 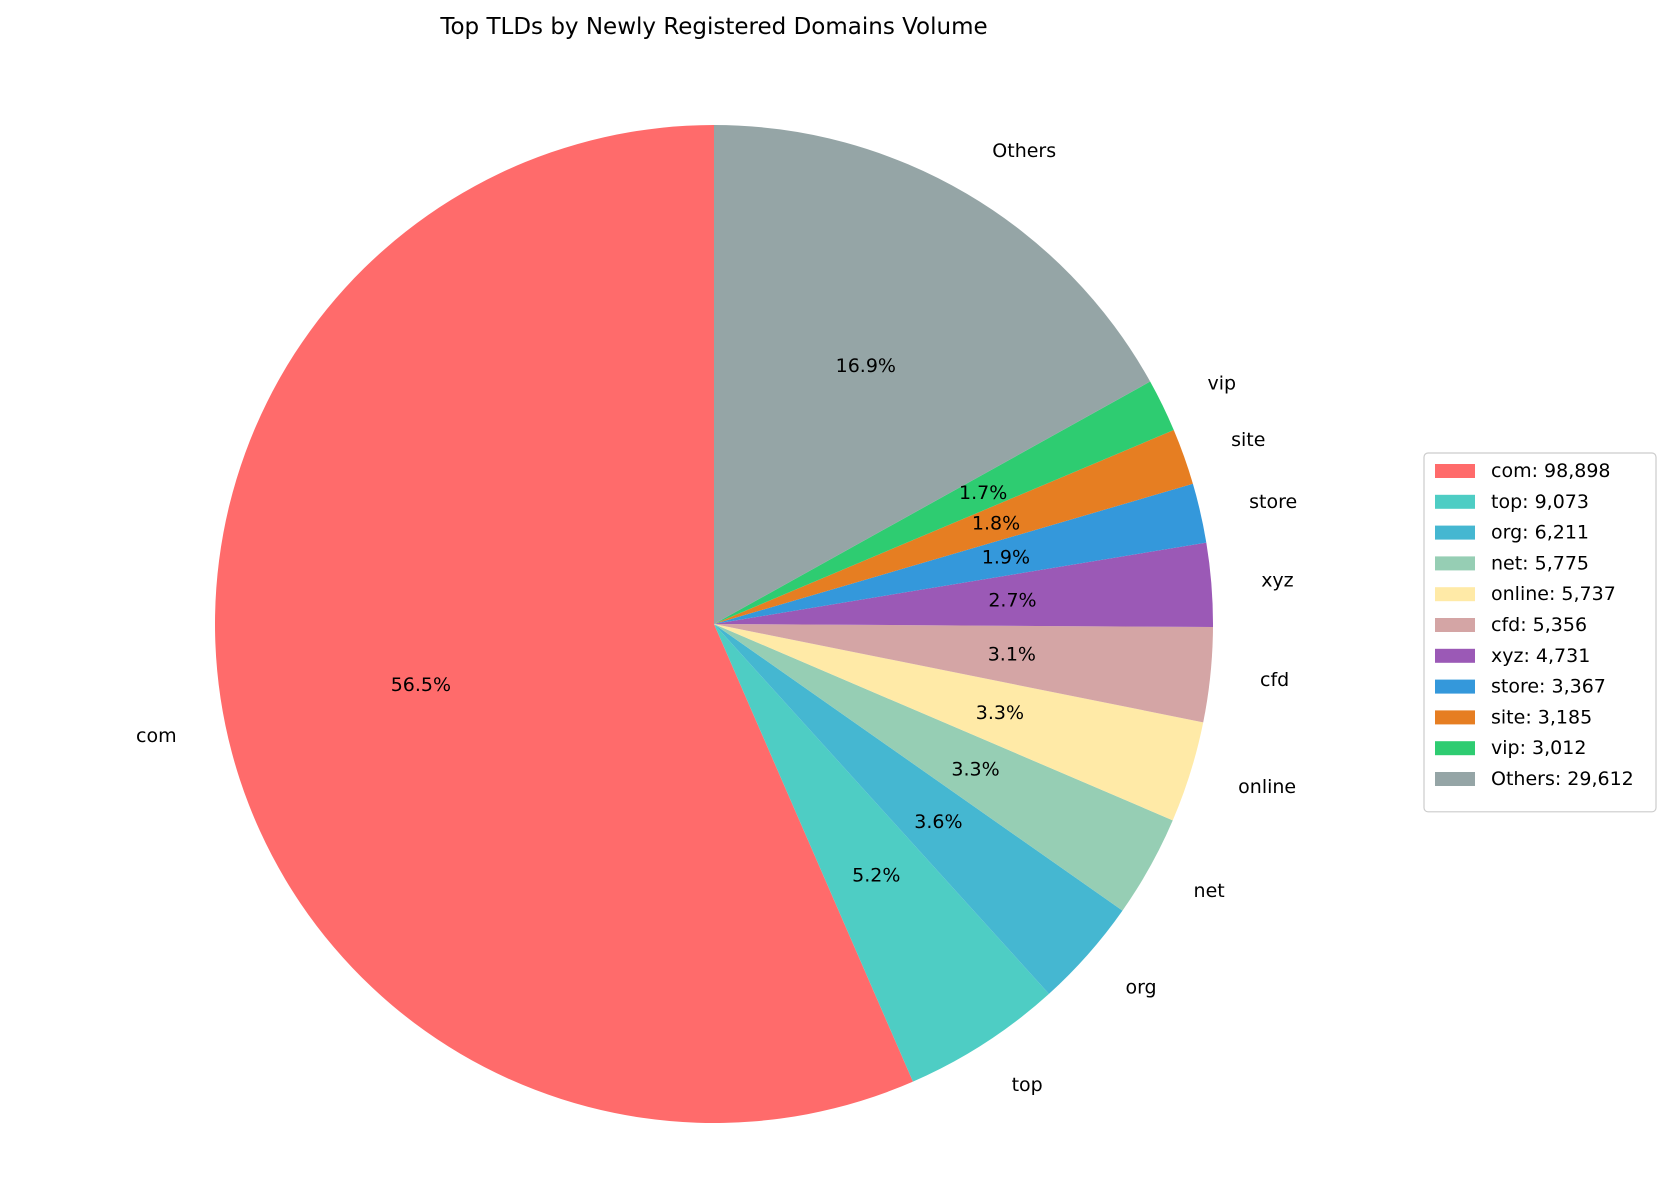 What do you see at coordinates (1273, 502) in the screenshot?
I see `slice-label-store: store` at bounding box center [1273, 502].